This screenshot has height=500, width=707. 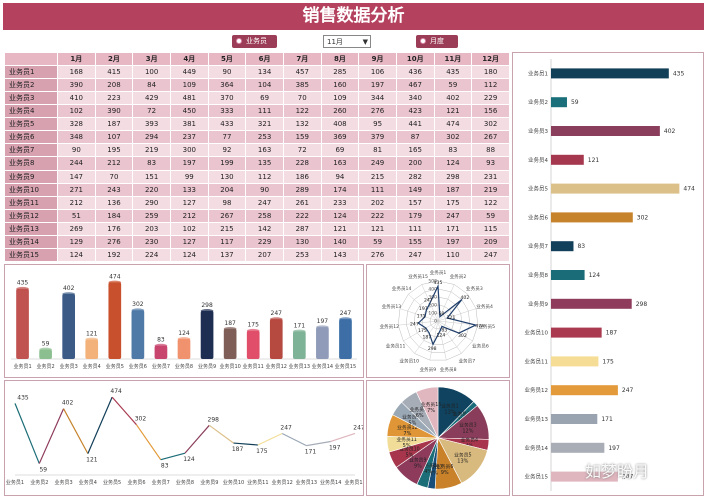 What do you see at coordinates (115, 276) in the screenshot?
I see `data-label: 474` at bounding box center [115, 276].